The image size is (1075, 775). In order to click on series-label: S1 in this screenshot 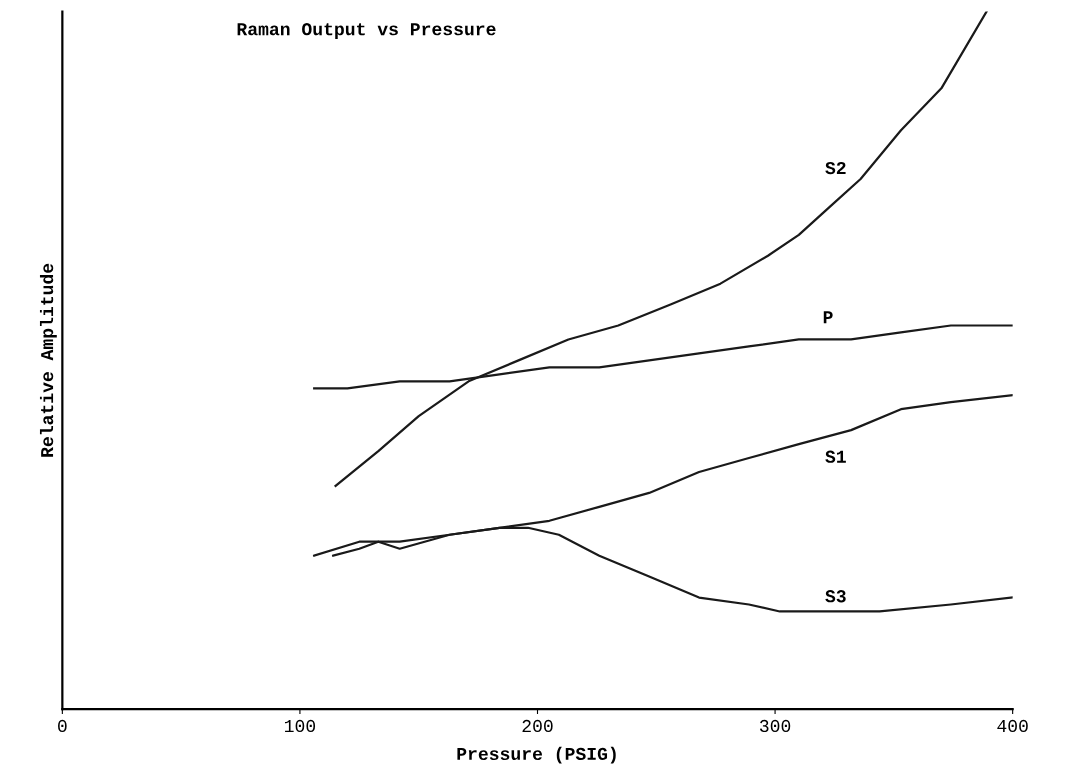, I will do `click(835, 456)`.